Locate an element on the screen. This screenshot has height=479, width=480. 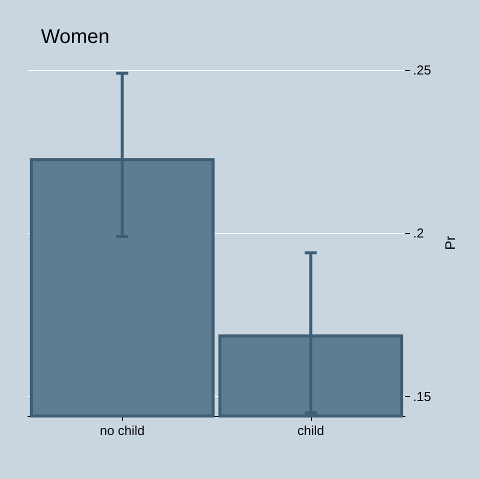
x-tick-label: no child is located at coordinates (122, 430).